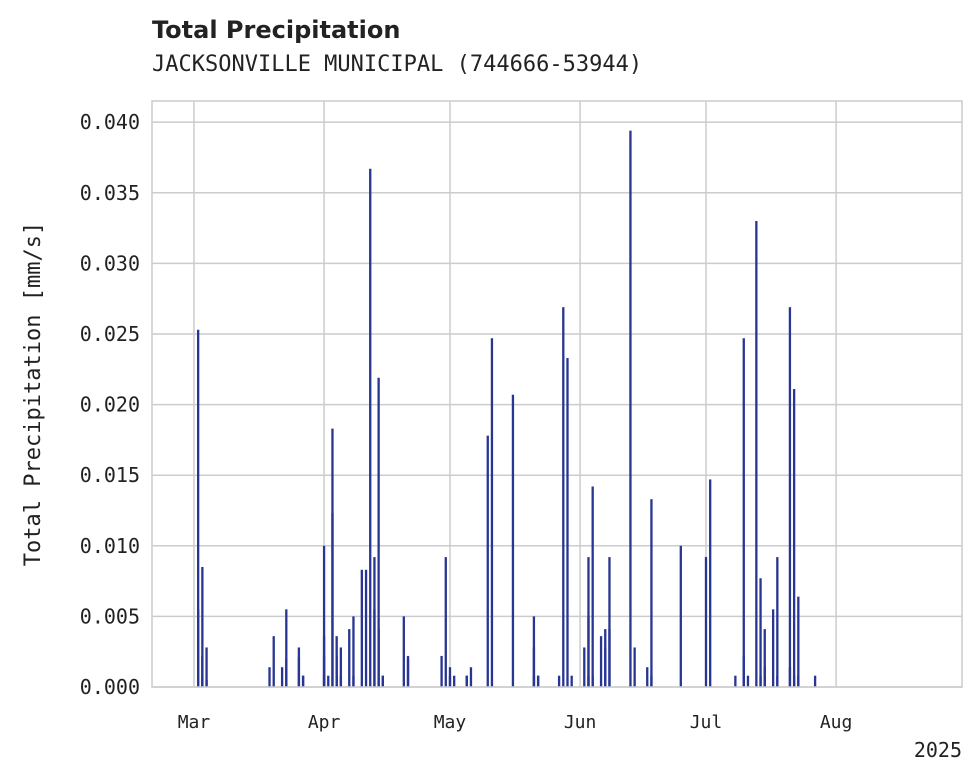  What do you see at coordinates (110, 334) in the screenshot?
I see `y-tick-label: 0.025` at bounding box center [110, 334].